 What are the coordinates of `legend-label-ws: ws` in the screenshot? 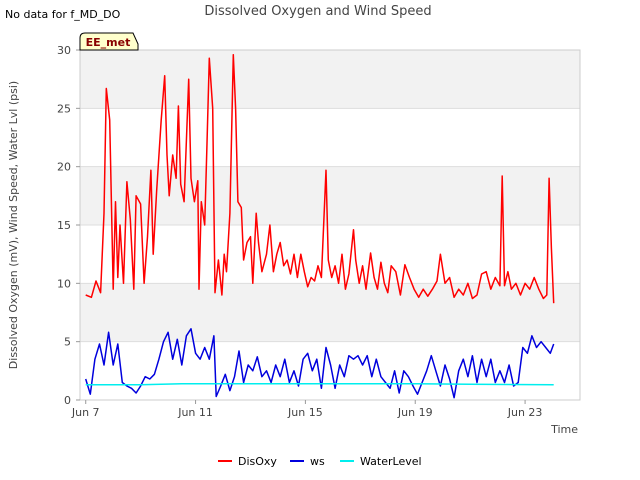 It's located at (317, 461).